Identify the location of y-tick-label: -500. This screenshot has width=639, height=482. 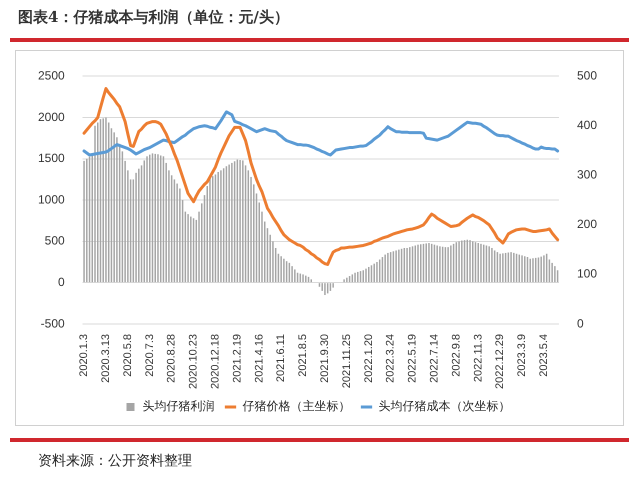
(53, 323).